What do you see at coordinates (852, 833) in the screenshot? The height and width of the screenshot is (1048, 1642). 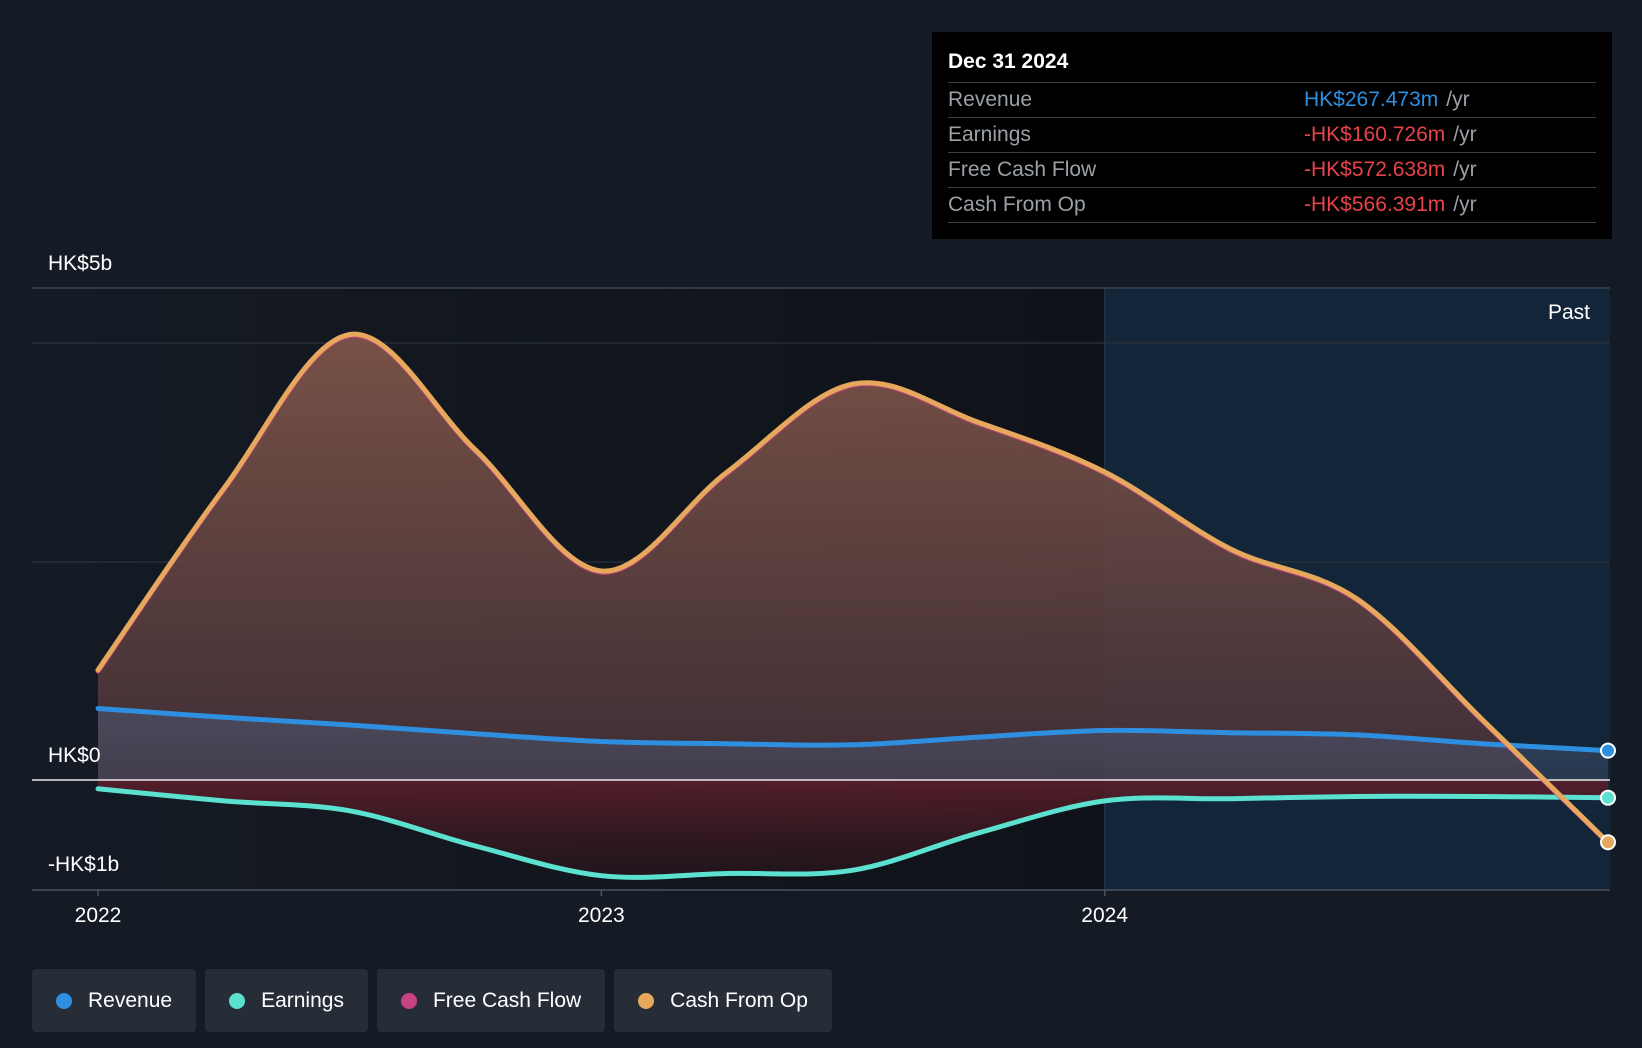 I see `earnings-line` at bounding box center [852, 833].